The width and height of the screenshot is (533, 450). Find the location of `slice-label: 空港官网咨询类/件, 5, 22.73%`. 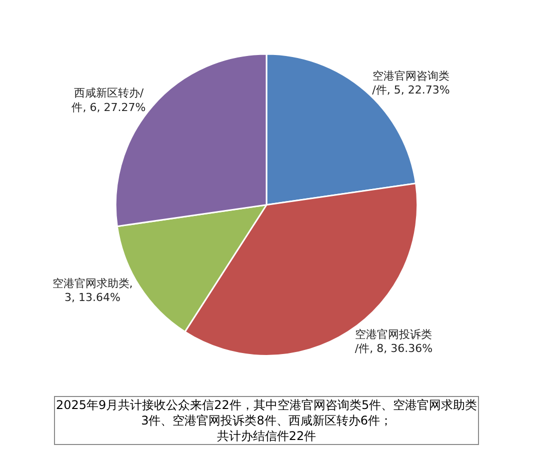

slice-label: 空港官网咨询类/件, 5, 22.73% is located at coordinates (411, 83).